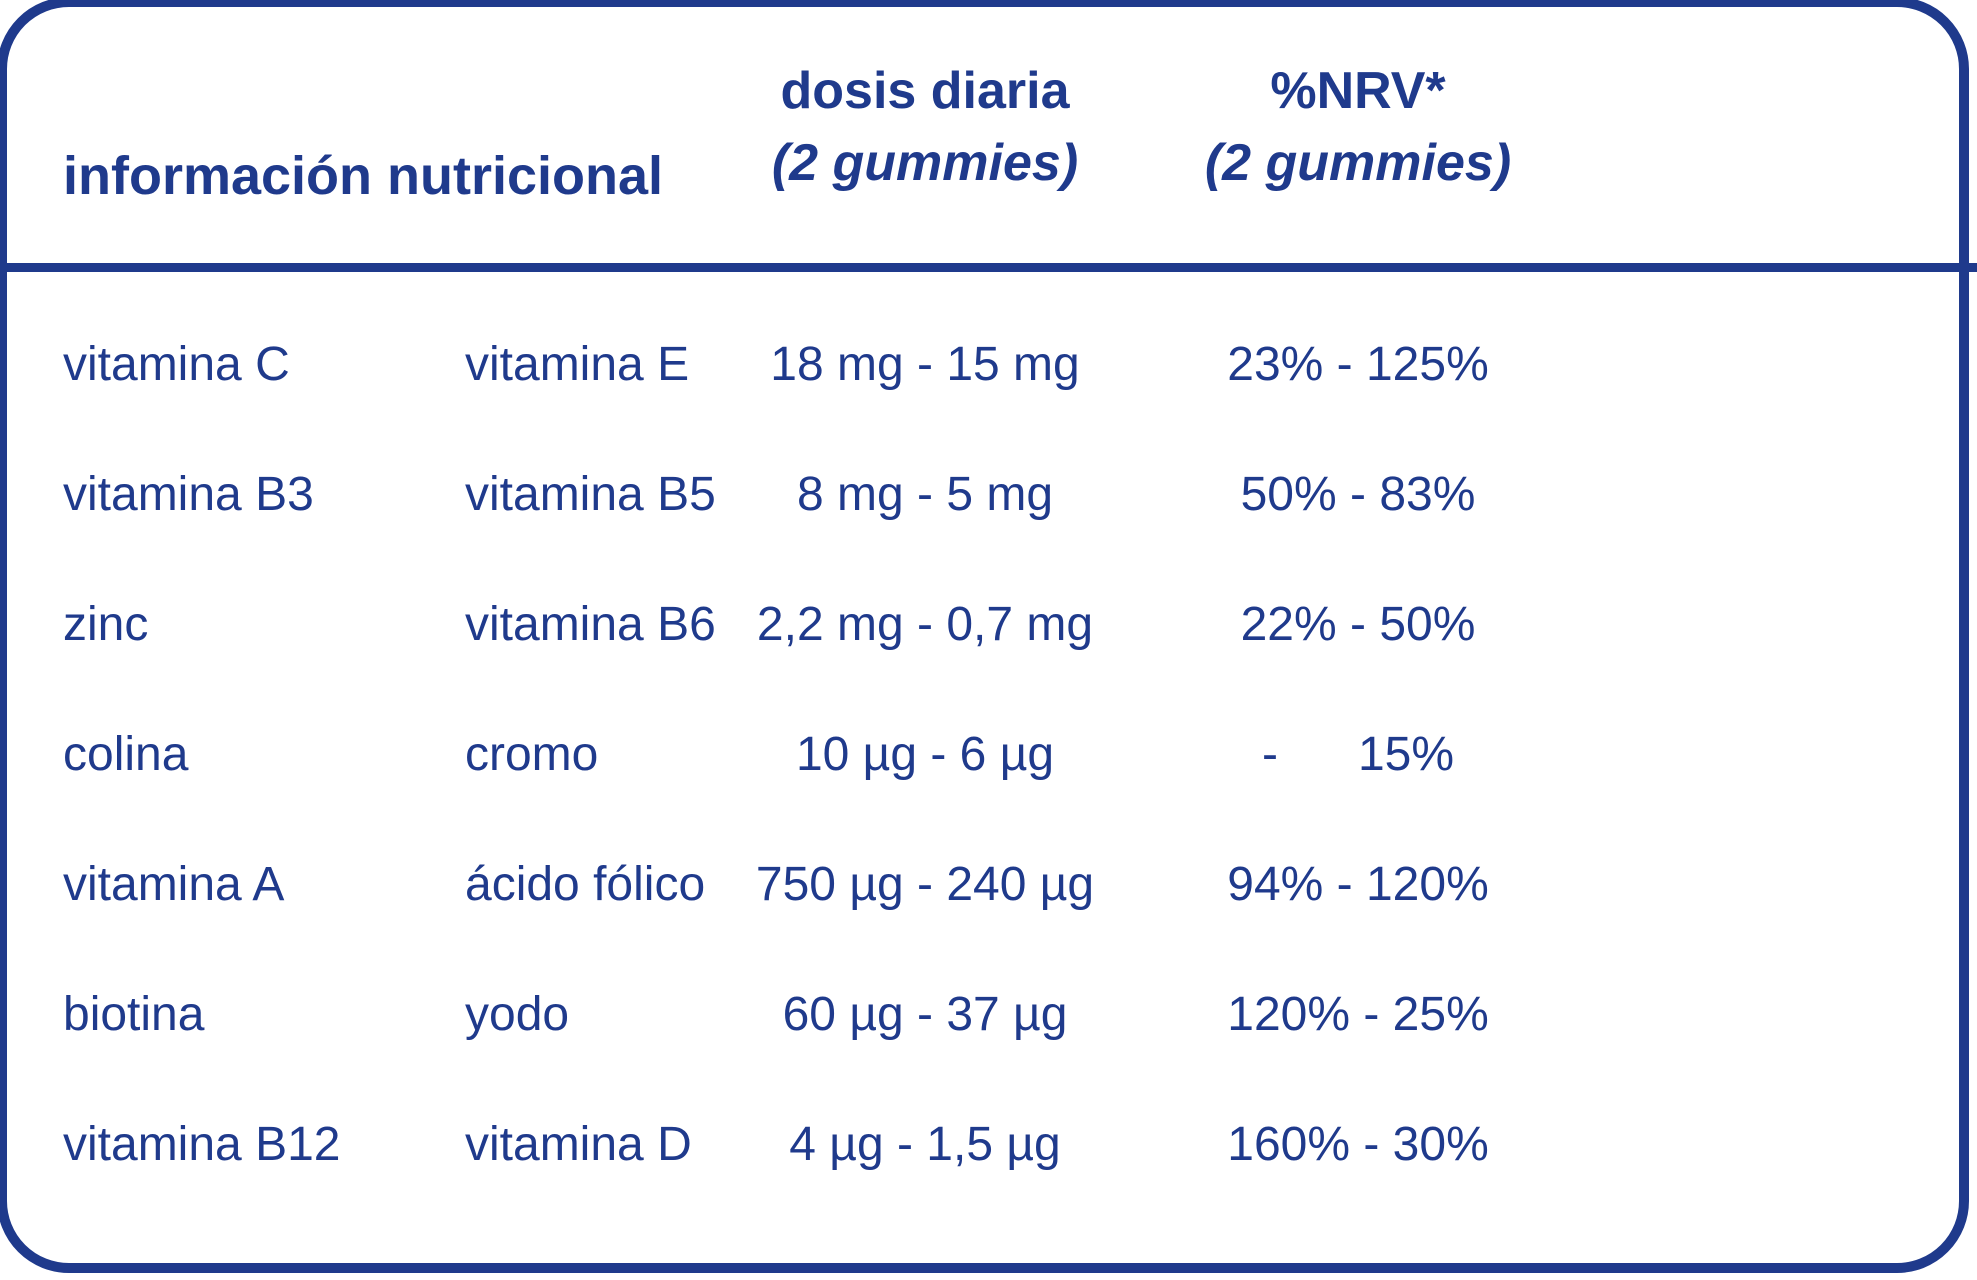 The height and width of the screenshot is (1280, 1977). What do you see at coordinates (925, 624) in the screenshot?
I see `dose-cell: 2,2 mg - 0,7 mg` at bounding box center [925, 624].